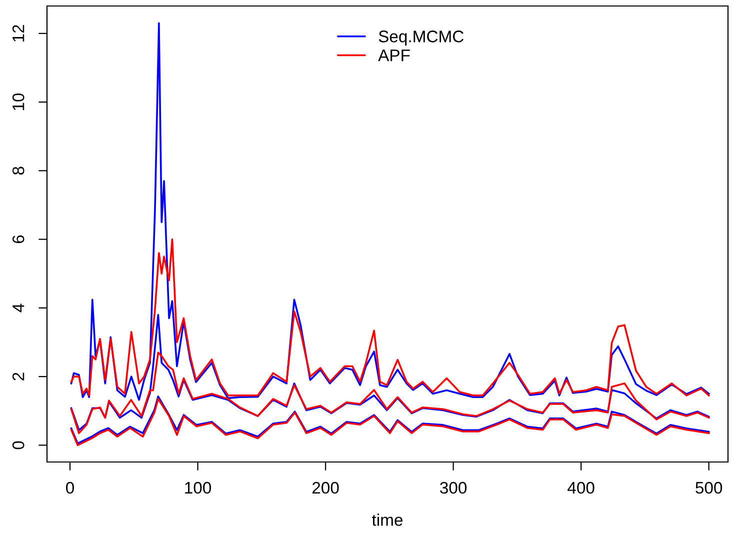  What do you see at coordinates (581, 488) in the screenshot?
I see `x-tick-label: 400` at bounding box center [581, 488].